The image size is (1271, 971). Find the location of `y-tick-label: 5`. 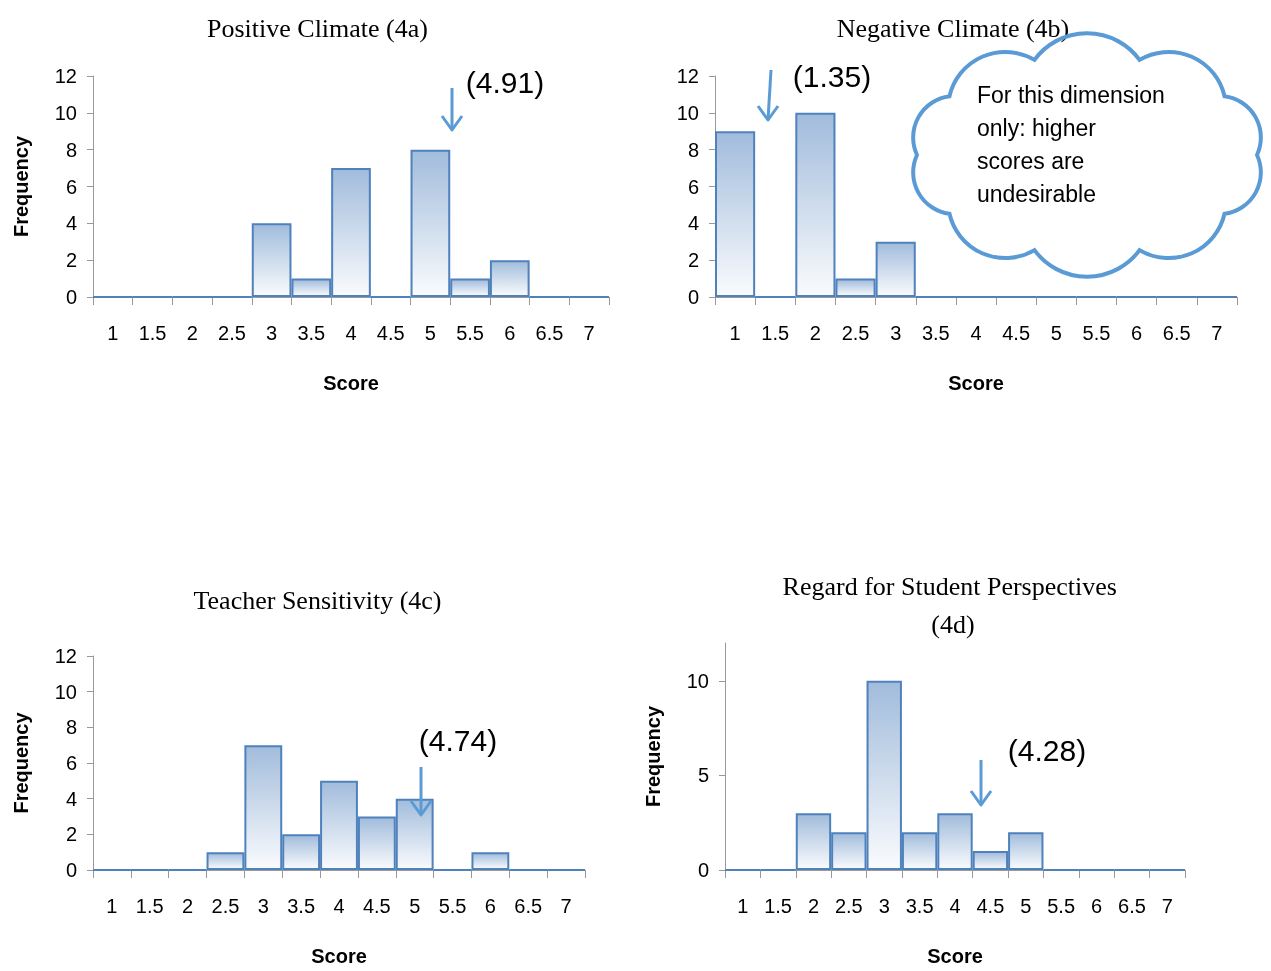

y-tick-label: 5 is located at coordinates (703, 775).